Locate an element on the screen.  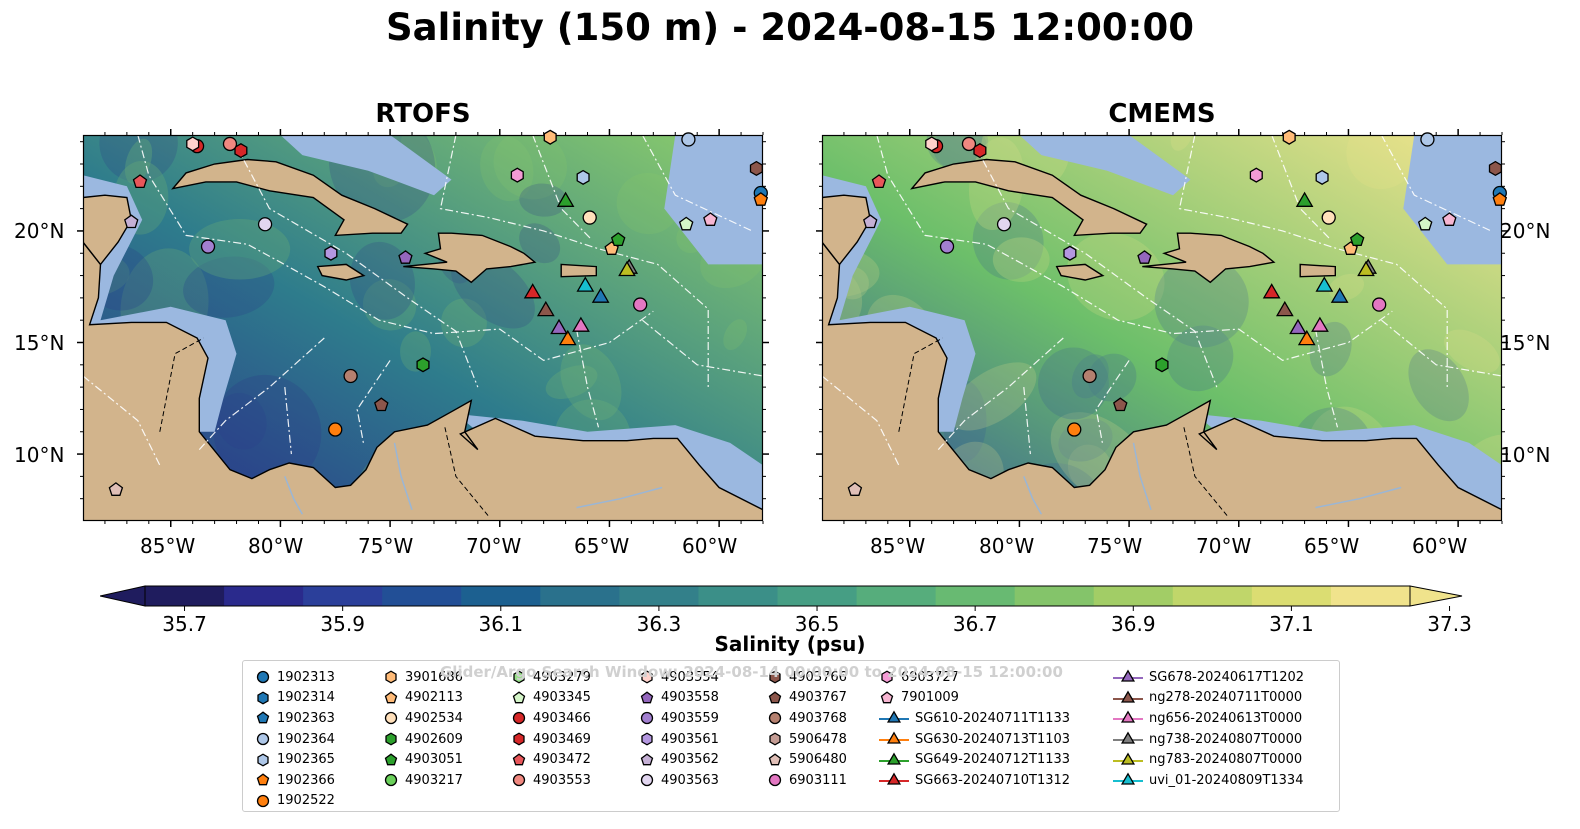
legend-label: 7901009 is located at coordinates (930, 698).